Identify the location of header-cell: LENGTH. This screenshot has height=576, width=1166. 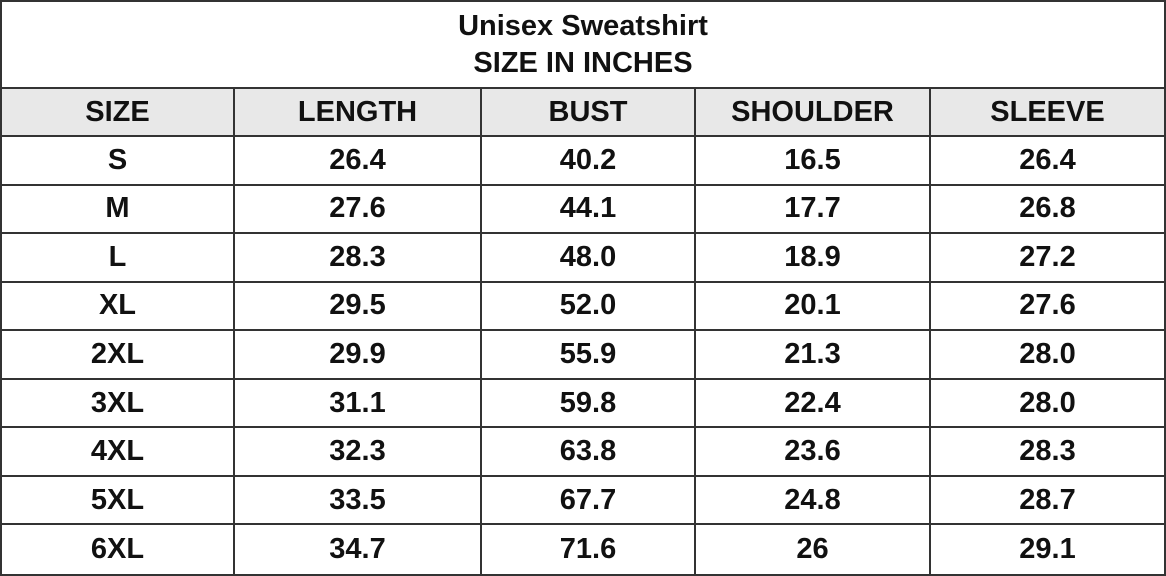
(358, 113).